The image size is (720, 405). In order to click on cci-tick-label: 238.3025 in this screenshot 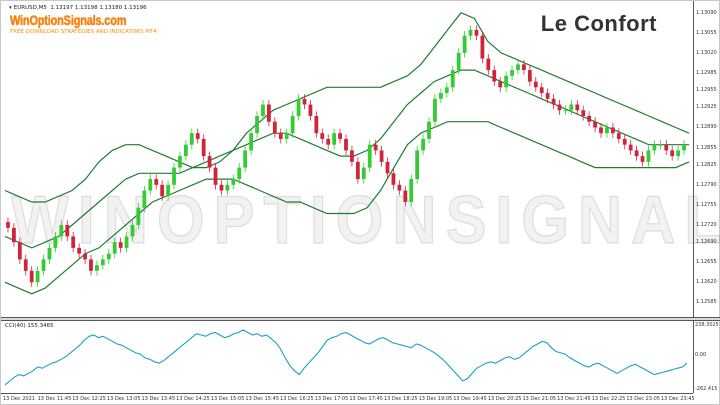, I will do `click(707, 325)`.